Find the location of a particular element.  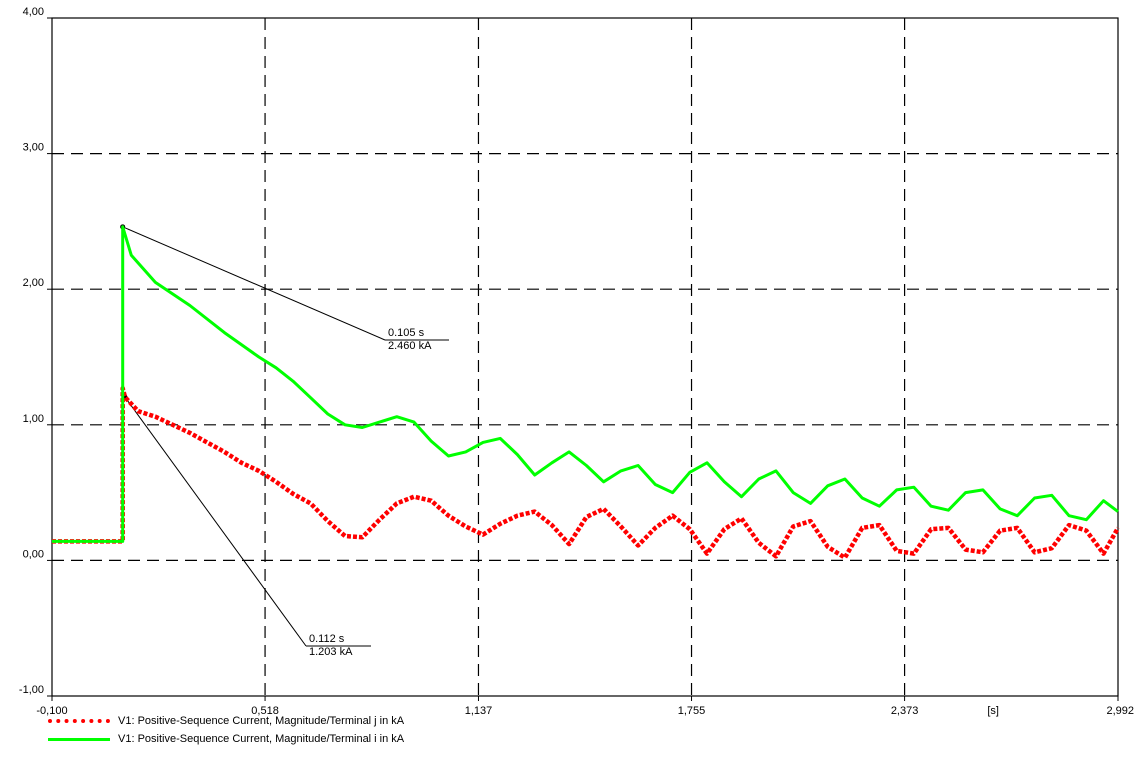

y-tick-label: 0,00 is located at coordinates (33, 554).